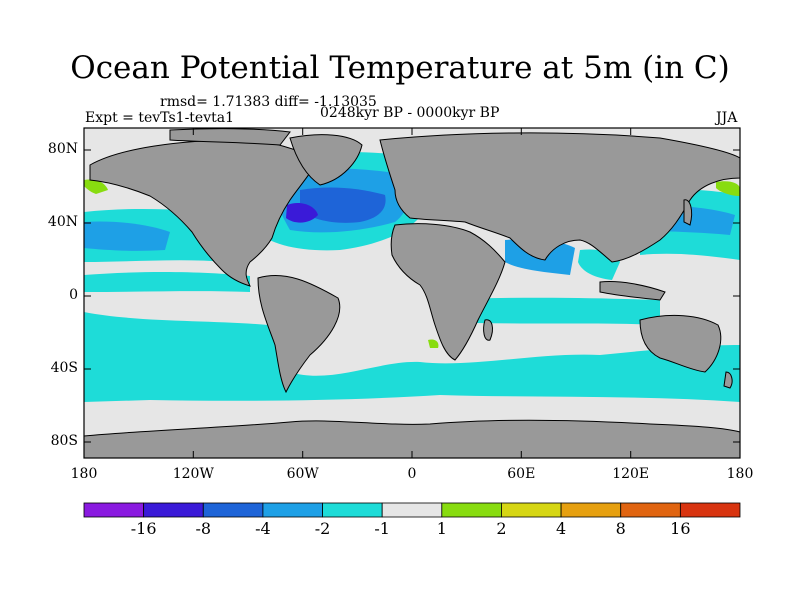  What do you see at coordinates (688, 212) in the screenshot?
I see `land-japan` at bounding box center [688, 212].